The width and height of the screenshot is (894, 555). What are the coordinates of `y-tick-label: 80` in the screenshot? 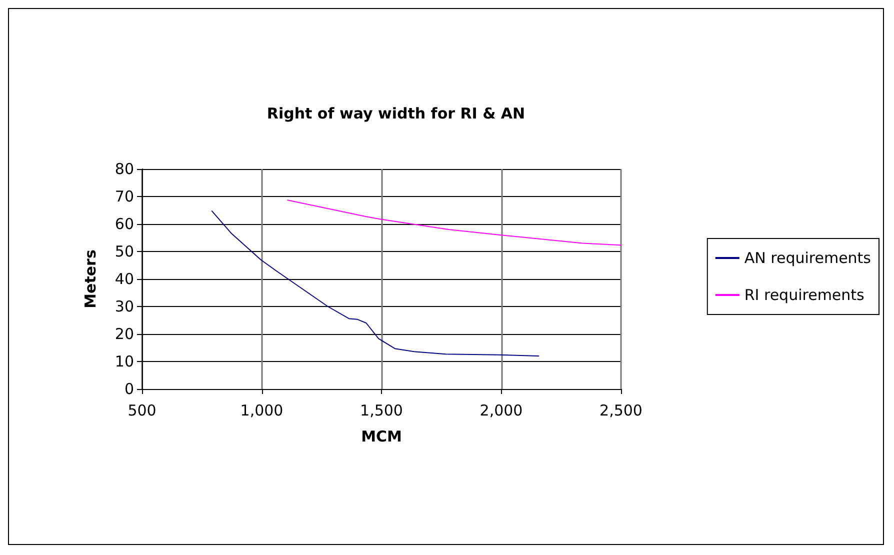 It's located at (124, 169).